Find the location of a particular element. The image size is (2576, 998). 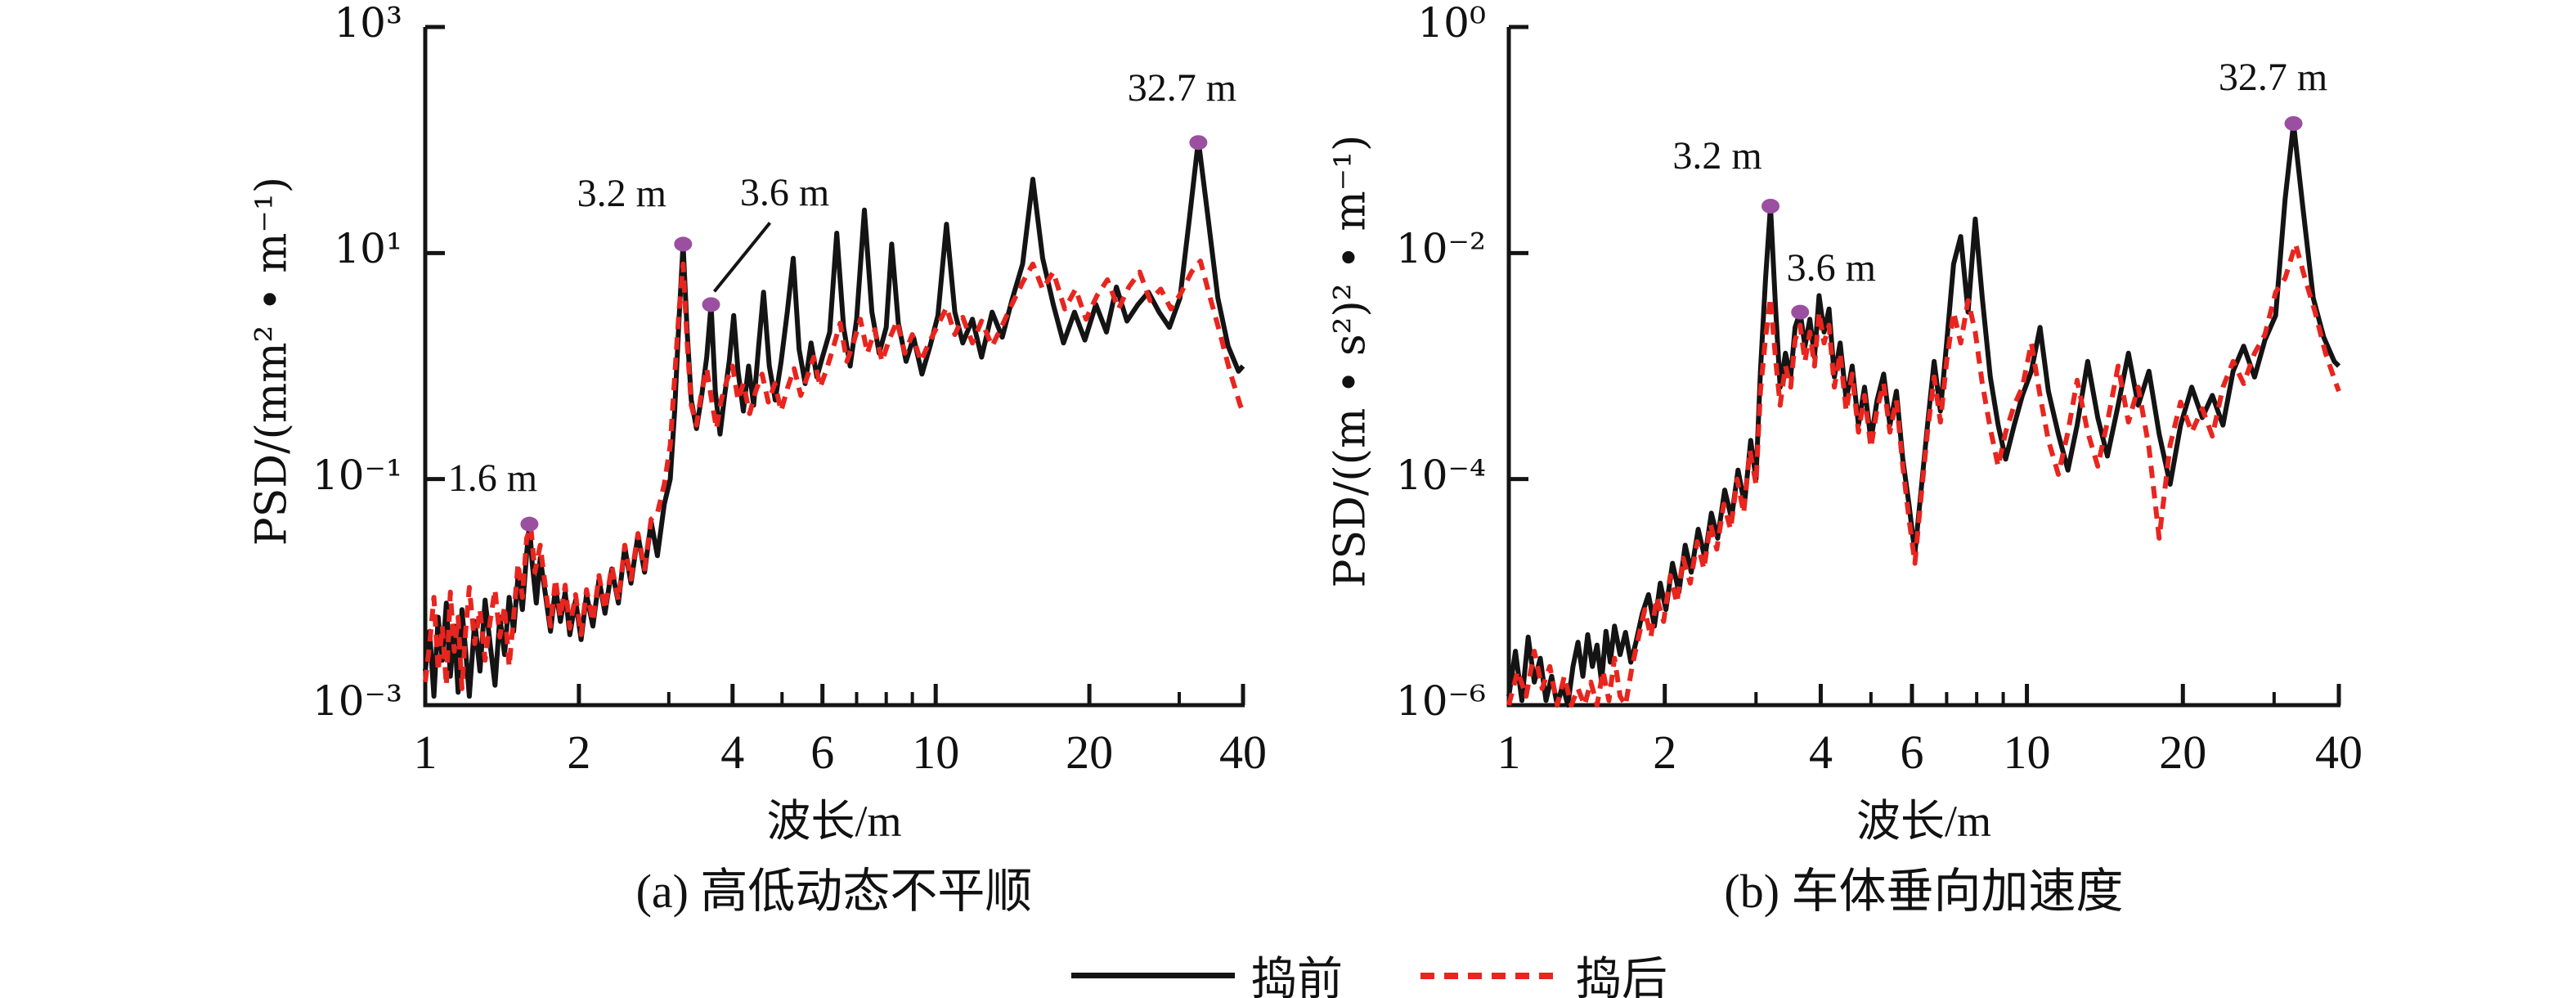

x-tick-label-panel-b: 40 is located at coordinates (2339, 752).